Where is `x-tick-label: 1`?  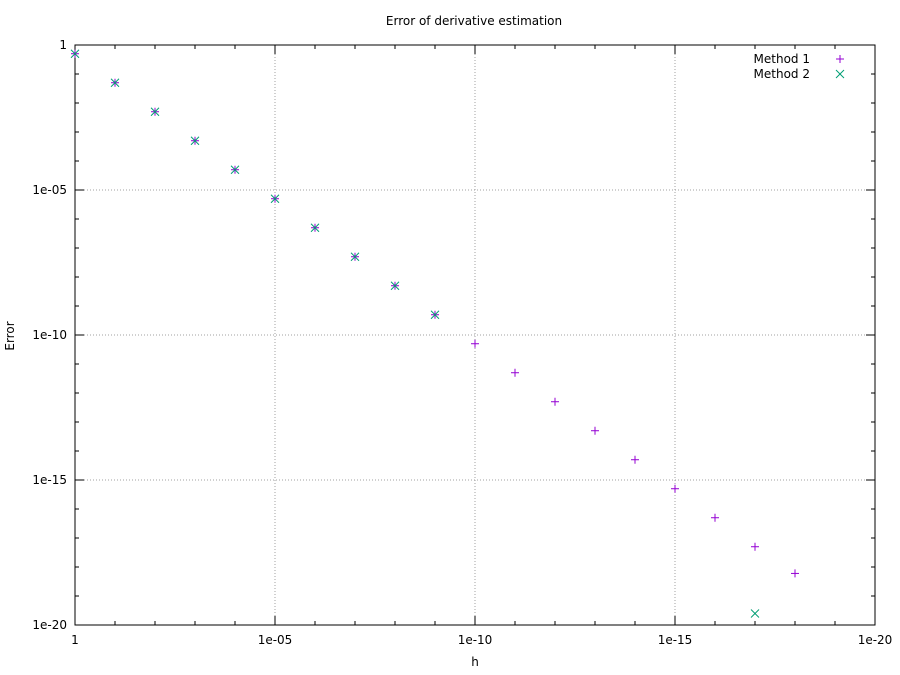
x-tick-label: 1 is located at coordinates (75, 640).